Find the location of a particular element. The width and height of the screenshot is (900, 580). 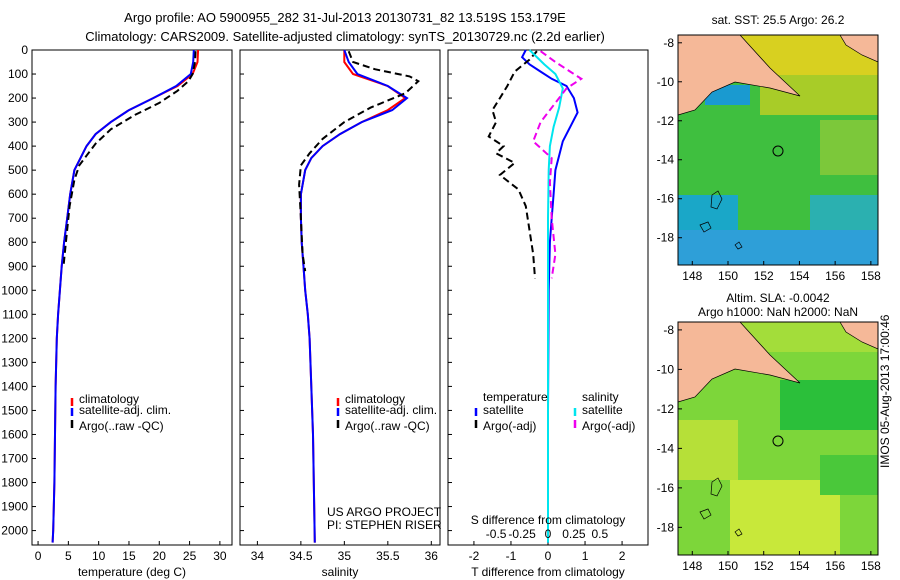

x-tick-label: 34.5 is located at coordinates (301, 556).